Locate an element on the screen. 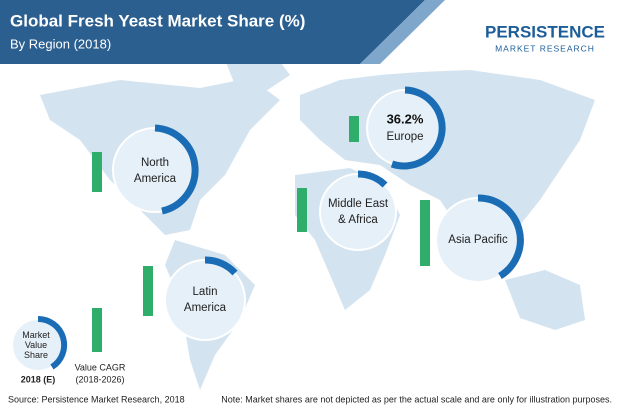 This screenshot has width=620, height=414. middle-east-africa: Middle East & Africa is located at coordinates (358, 210).